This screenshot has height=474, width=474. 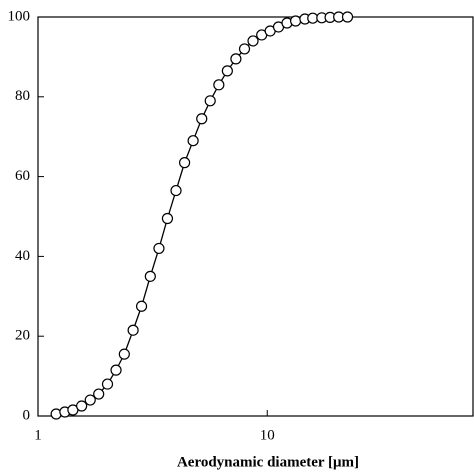 I want to click on y-tick-label: 100, so click(x=19, y=16).